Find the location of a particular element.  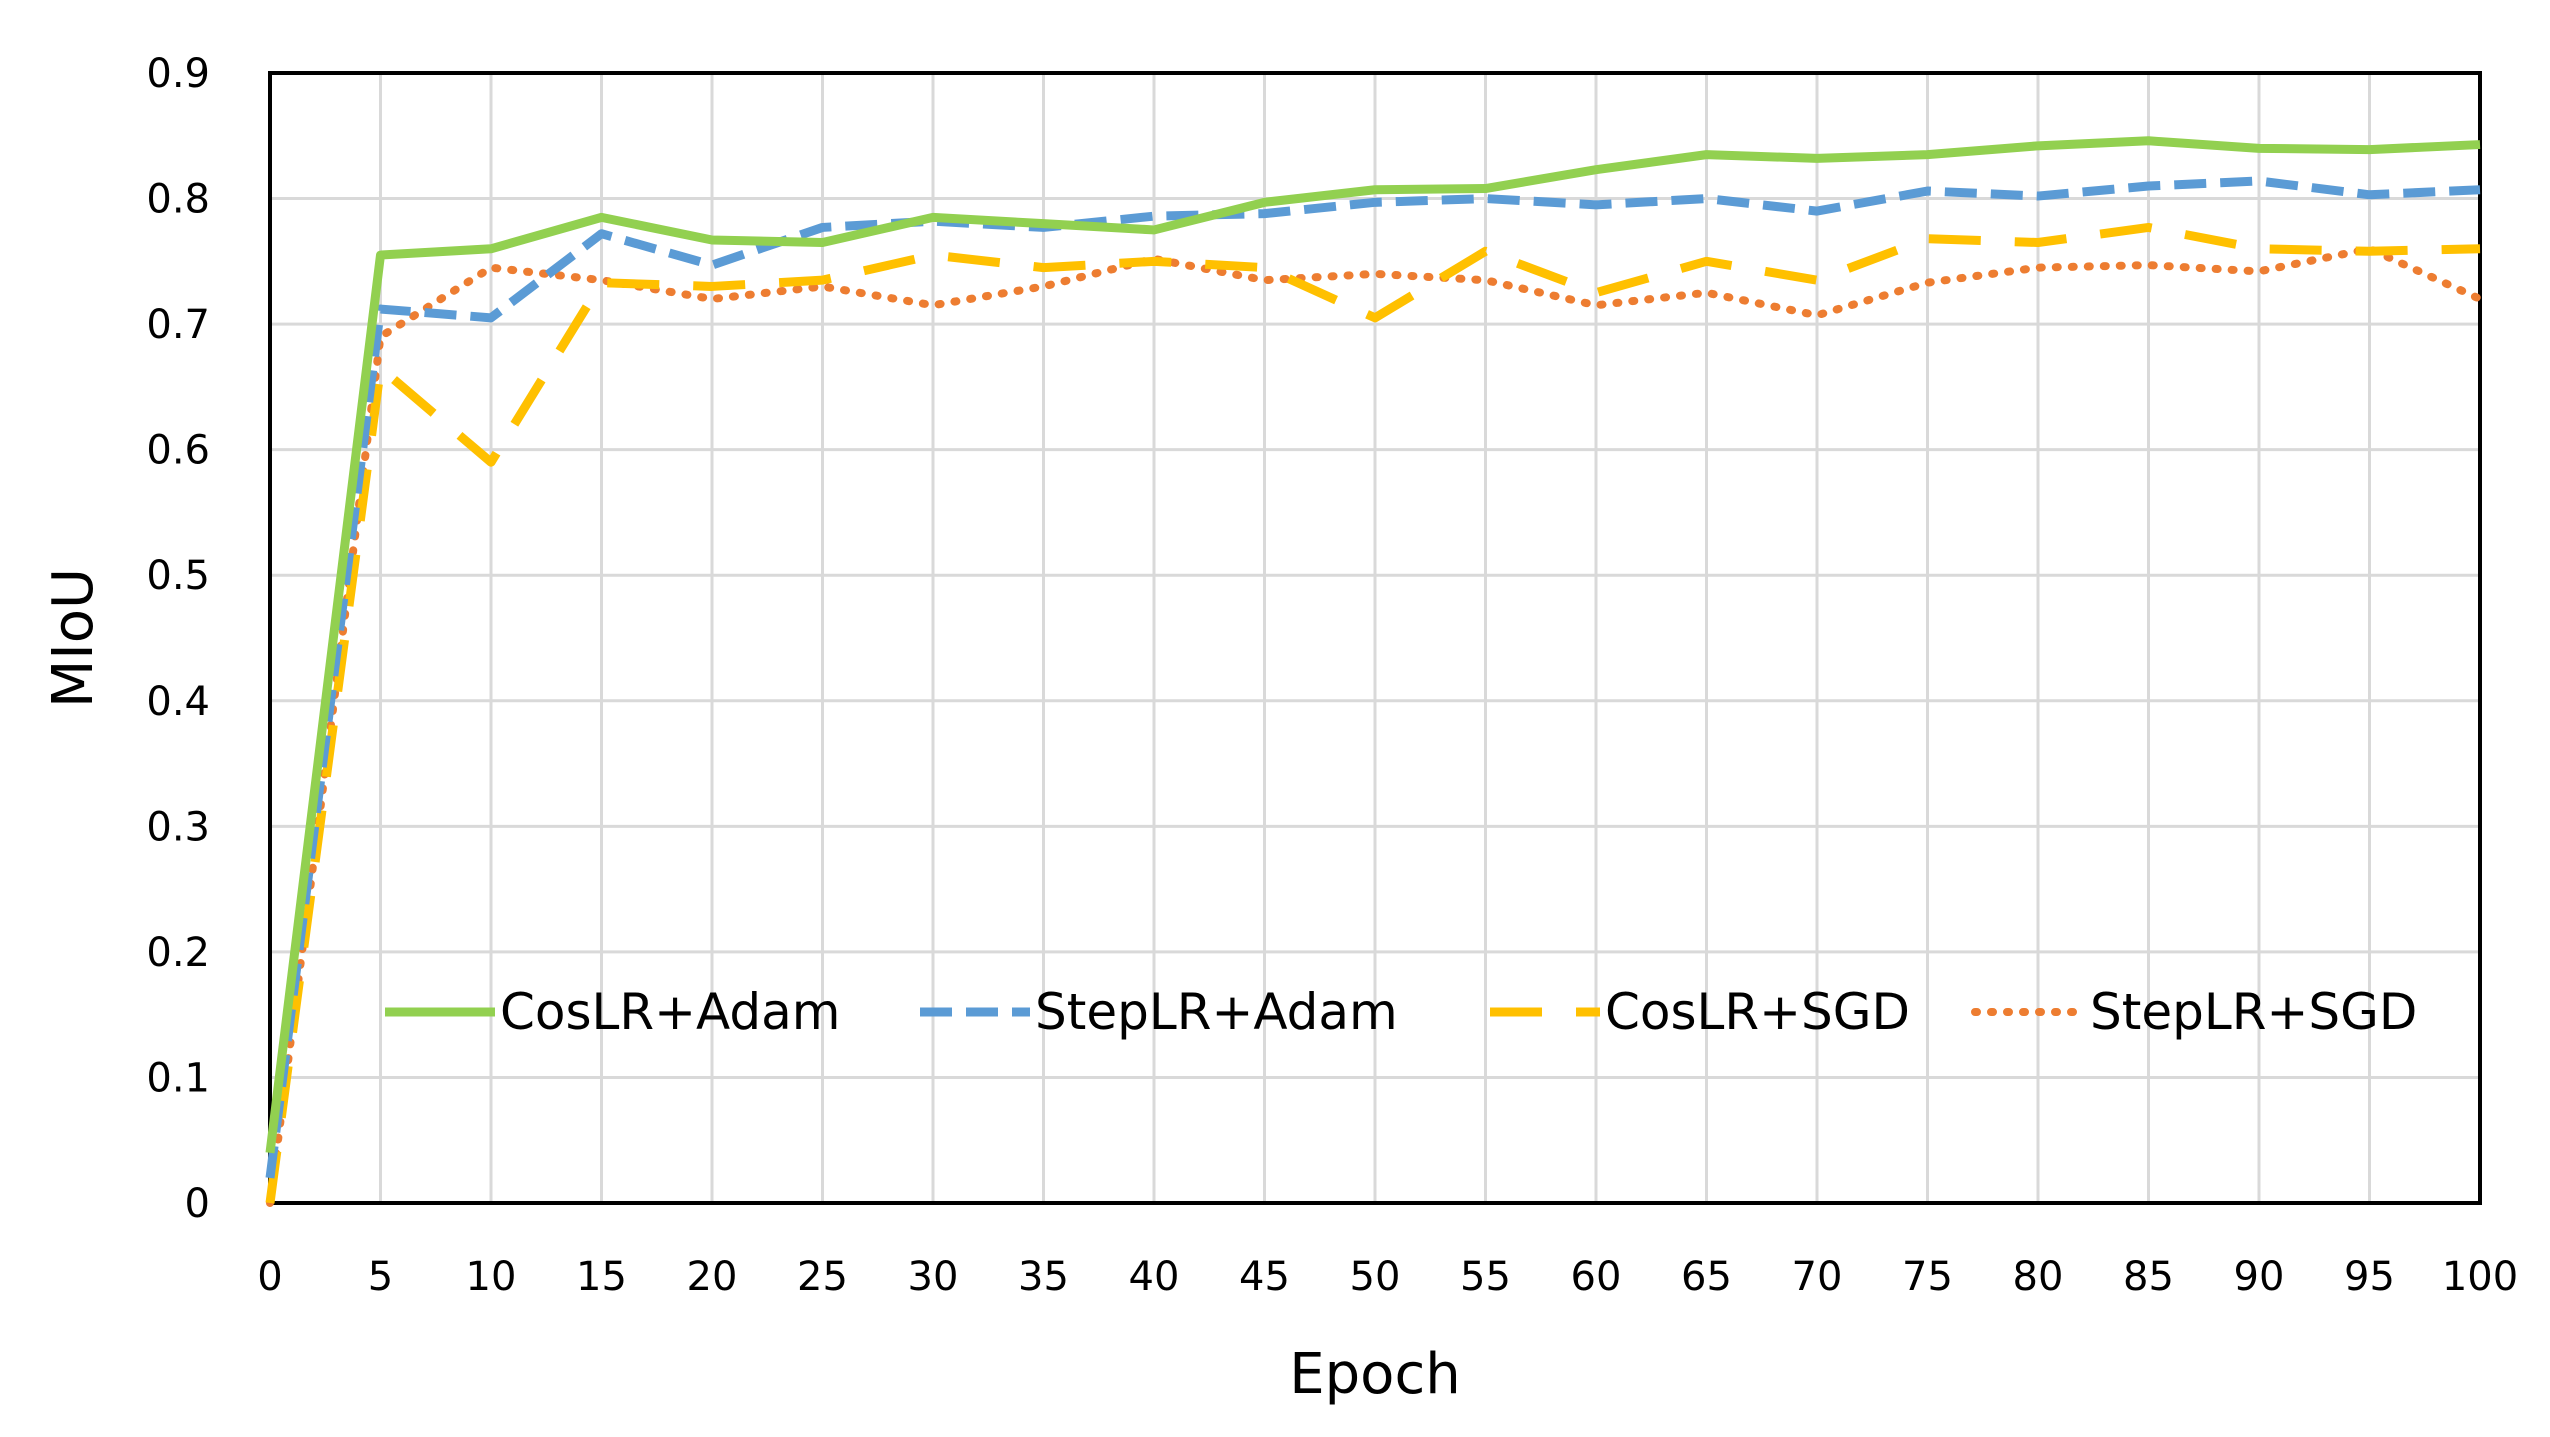

y-tick-label: 0.6 is located at coordinates (178, 451).